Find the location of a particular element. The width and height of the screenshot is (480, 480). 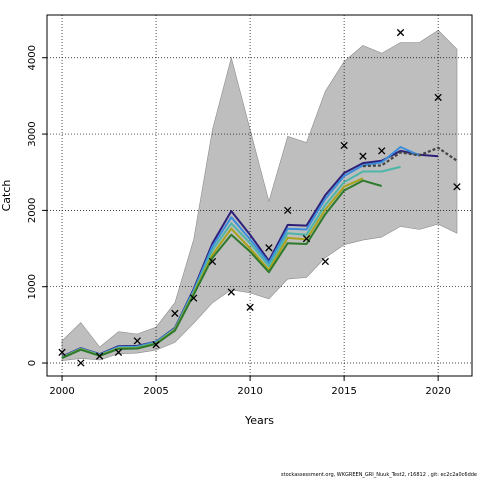

y-tick-label: 3000 is located at coordinates (32, 133).